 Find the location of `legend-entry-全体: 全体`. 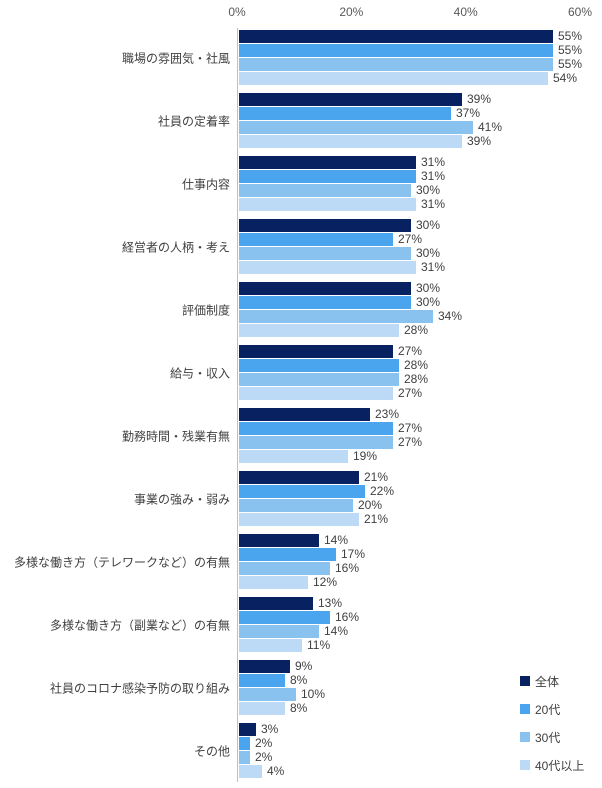

legend-entry-全体: 全体 is located at coordinates (540, 681).